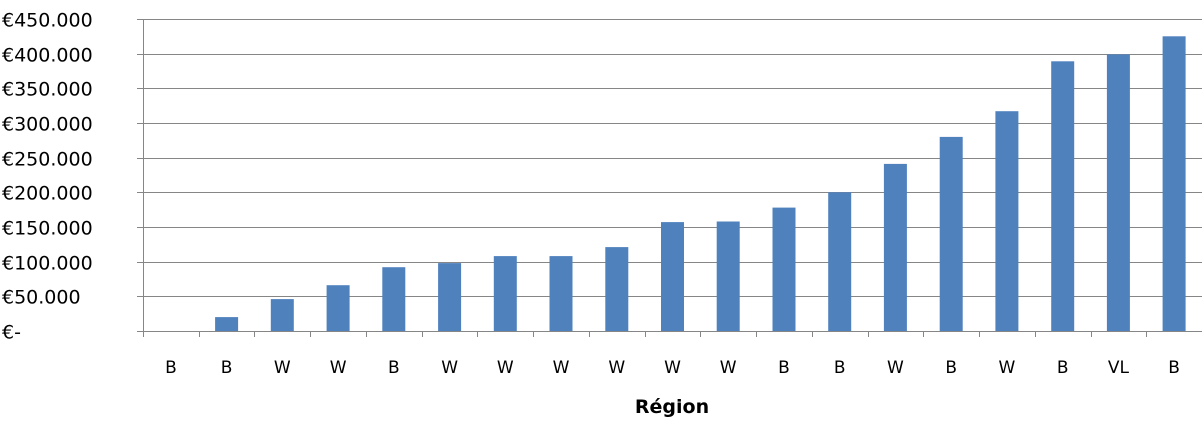 The height and width of the screenshot is (426, 1202). Describe the element at coordinates (47, 21) in the screenshot. I see `y-tick-label: €450.000` at that location.